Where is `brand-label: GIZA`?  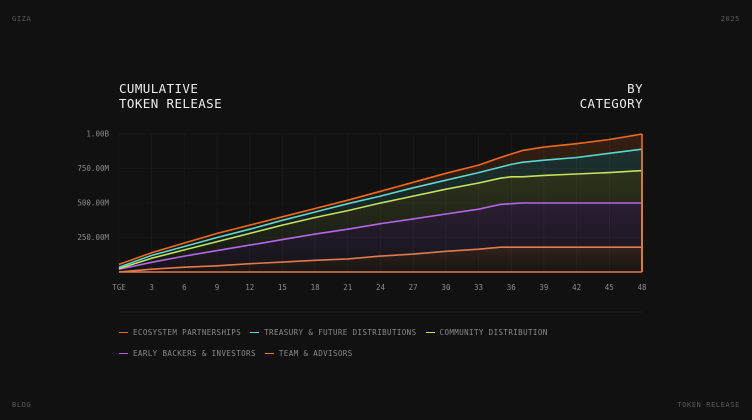
brand-label: GIZA is located at coordinates (22, 19).